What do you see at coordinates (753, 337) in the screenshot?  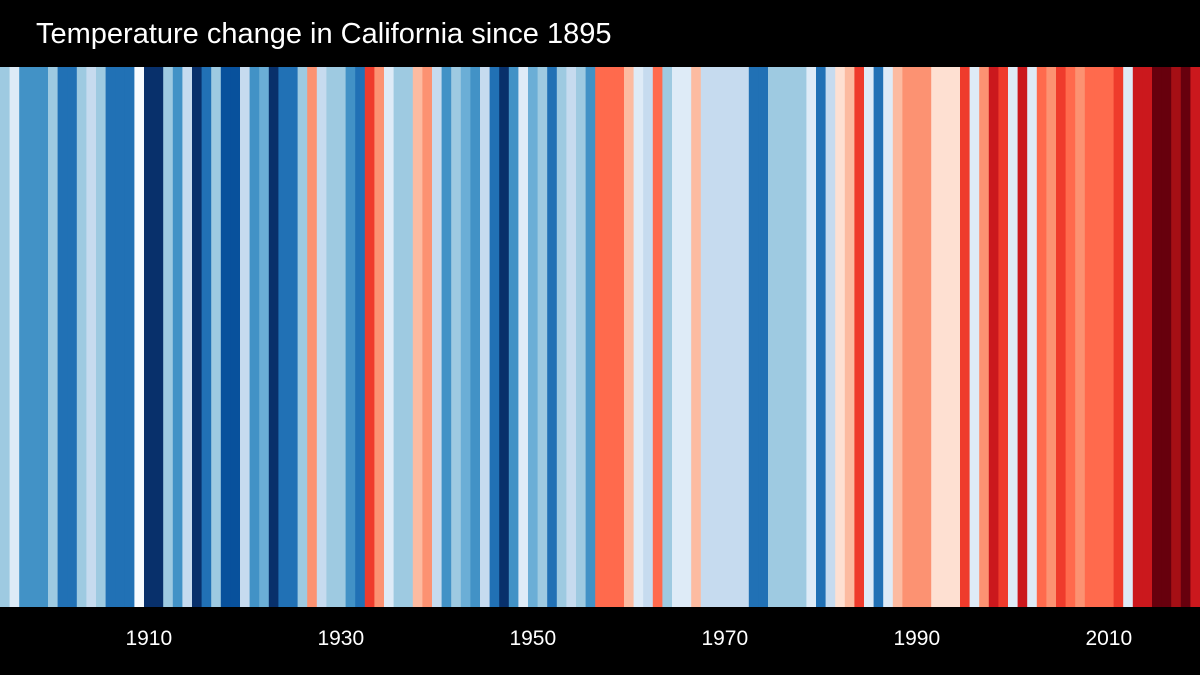 I see `stripe-1973` at bounding box center [753, 337].